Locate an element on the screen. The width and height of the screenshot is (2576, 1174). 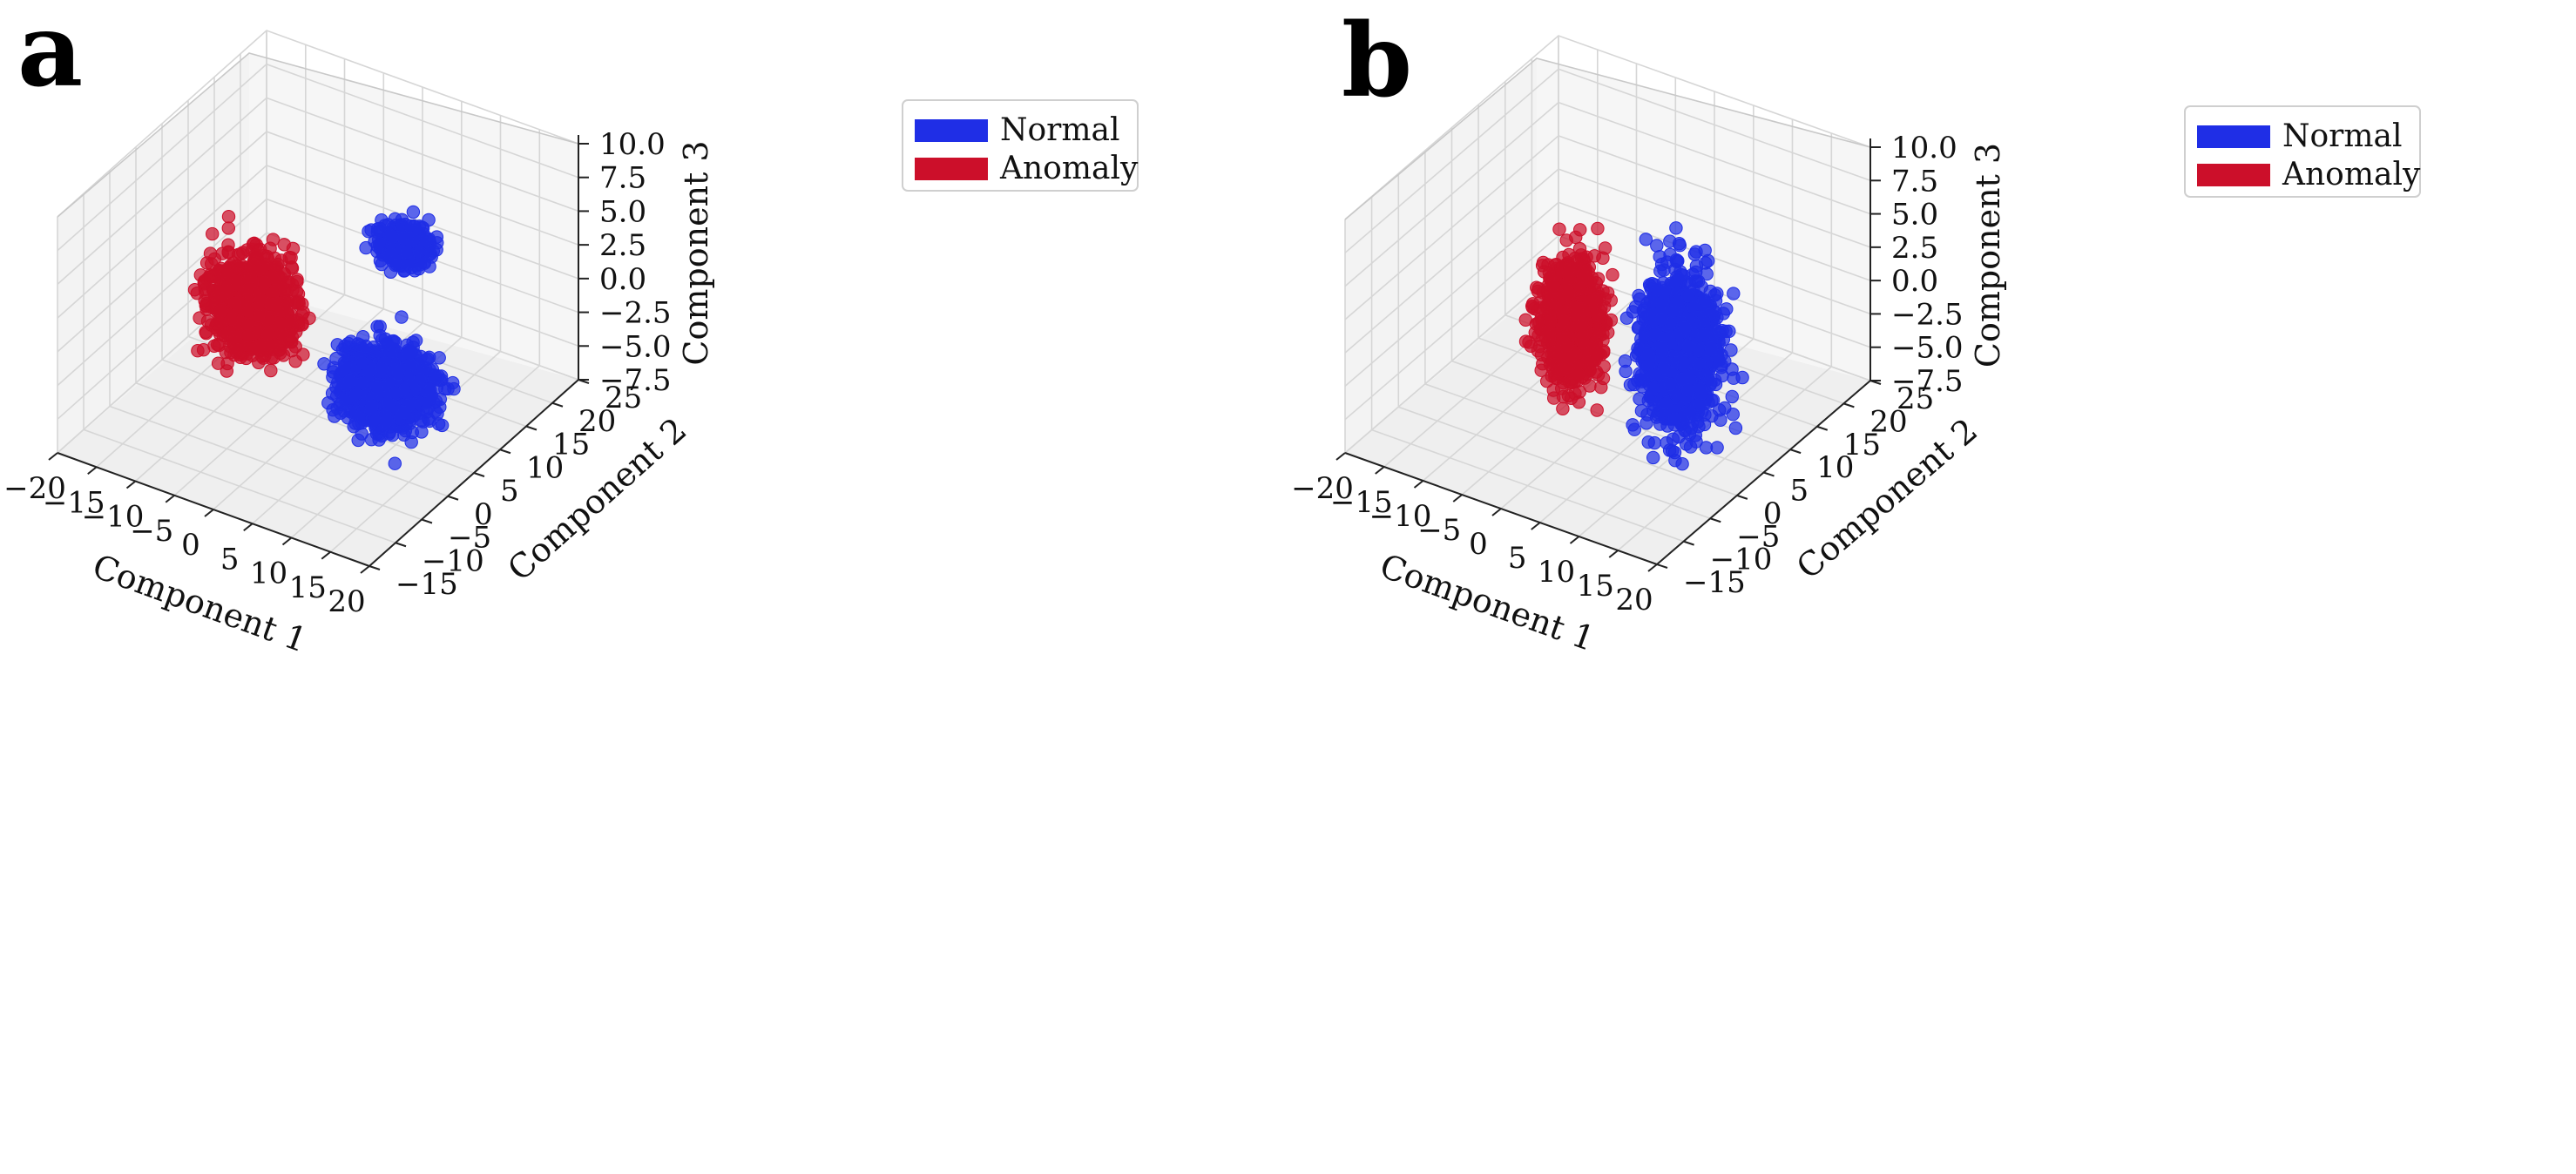
x-tick-label: −5 is located at coordinates (151, 531).